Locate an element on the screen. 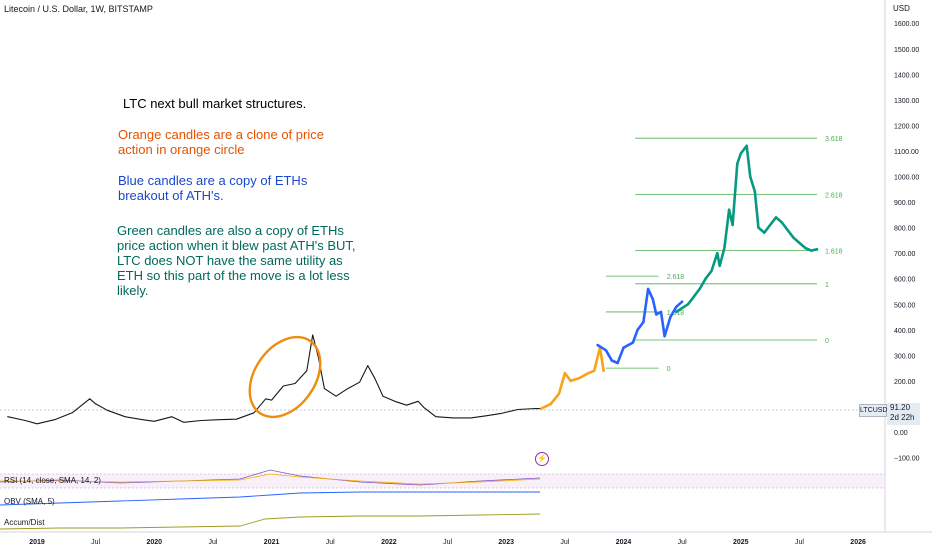 This screenshot has height=550, width=932. obv-line is located at coordinates (270, 498).